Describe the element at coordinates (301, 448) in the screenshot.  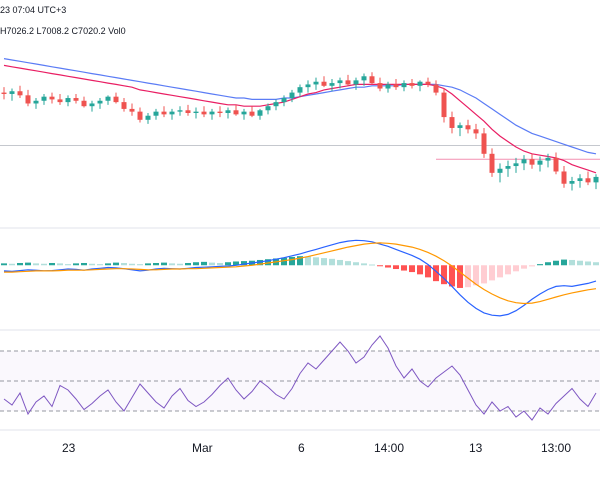
I see `x-tick-label: 6` at that location.